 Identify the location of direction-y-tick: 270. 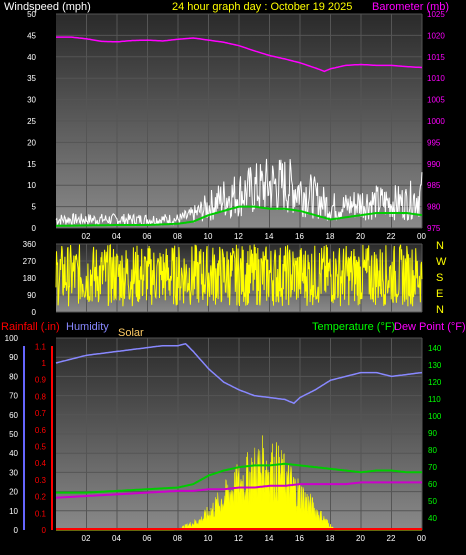
(30, 261).